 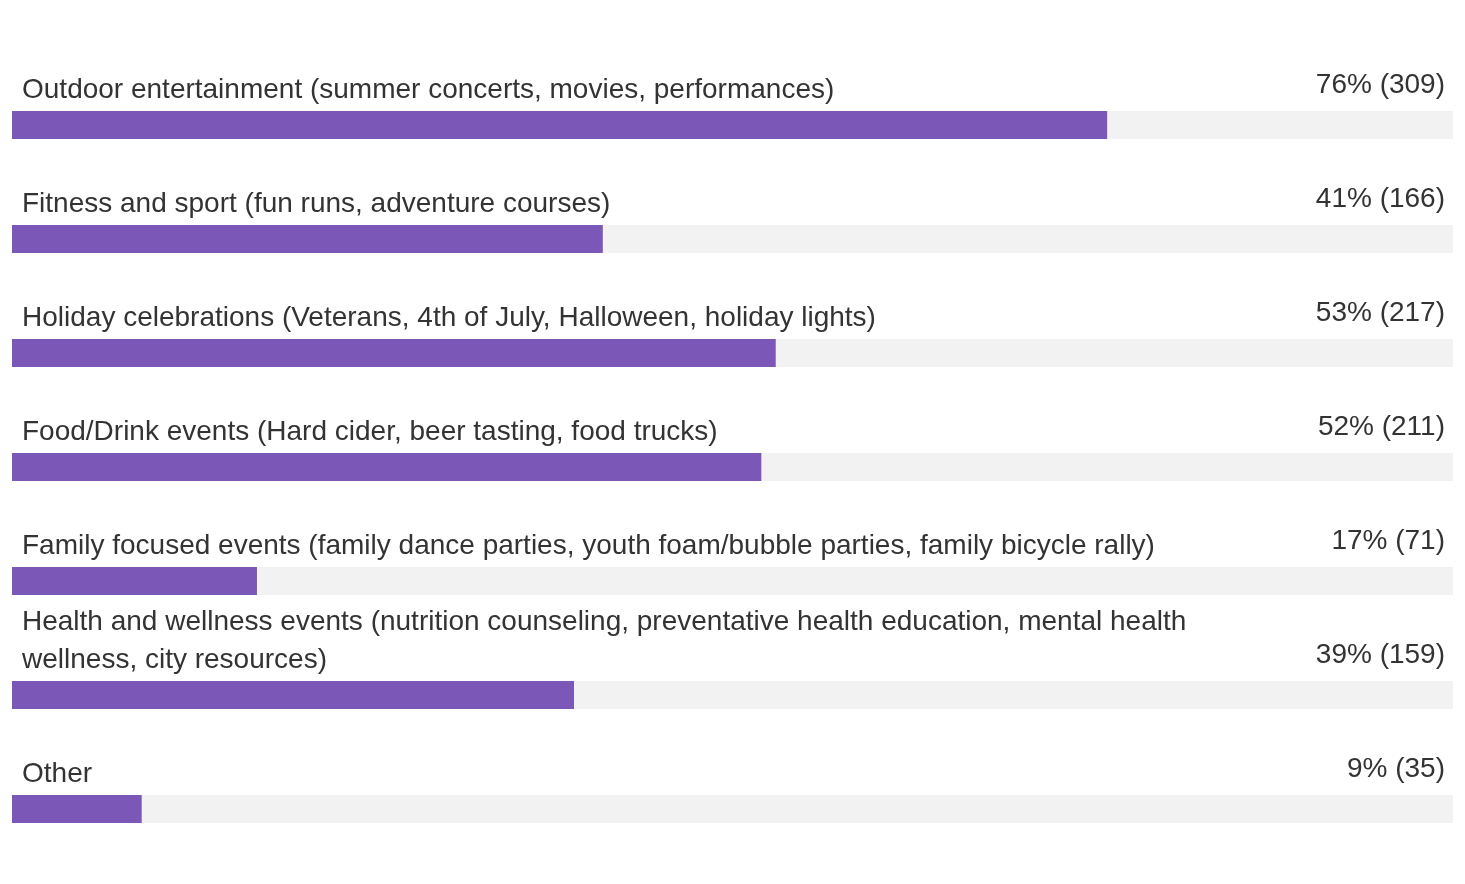 I want to click on data-label: 52% (211), so click(x=1381, y=425).